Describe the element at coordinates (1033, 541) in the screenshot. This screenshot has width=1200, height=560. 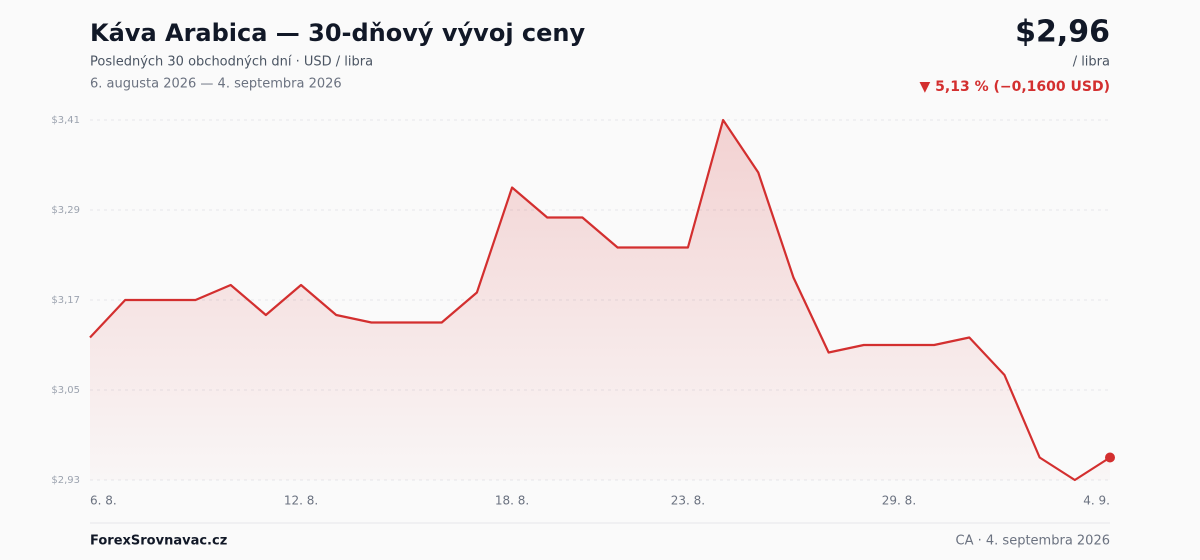
I see `footnote: CA · 4. septembra 2026` at that location.